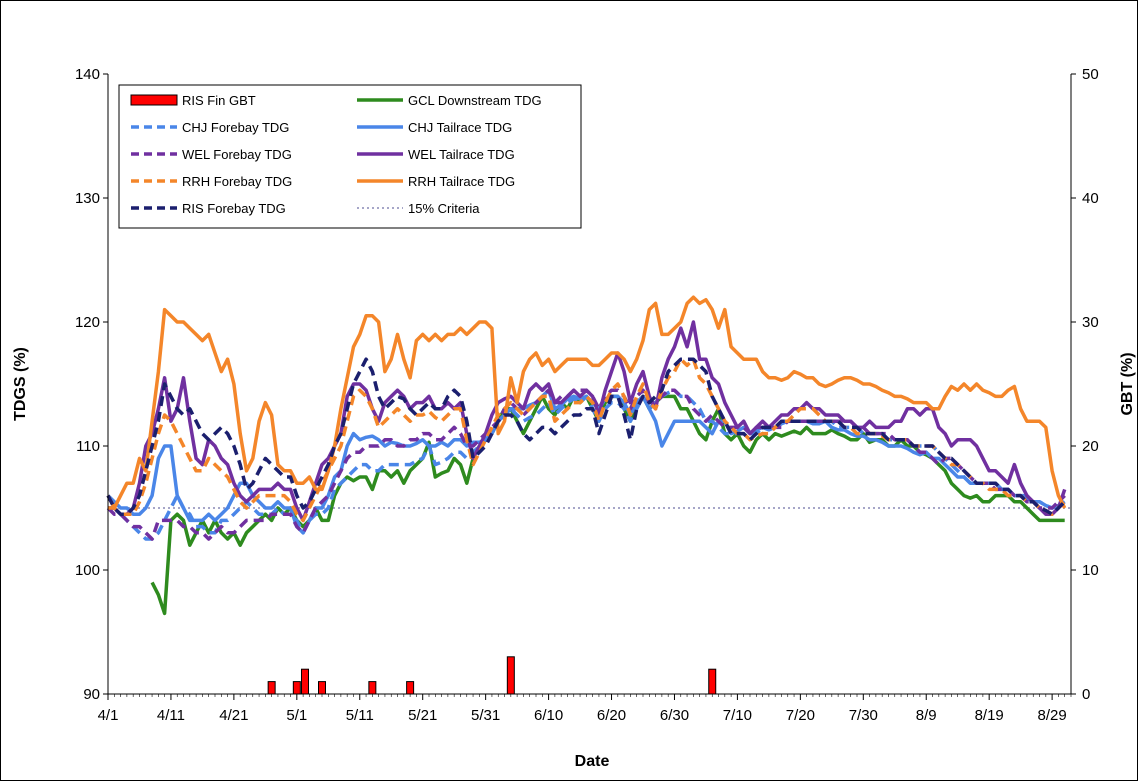 This screenshot has width=1138, height=781. What do you see at coordinates (237, 154) in the screenshot?
I see `legend-label: WEL Forebay TDG` at bounding box center [237, 154].